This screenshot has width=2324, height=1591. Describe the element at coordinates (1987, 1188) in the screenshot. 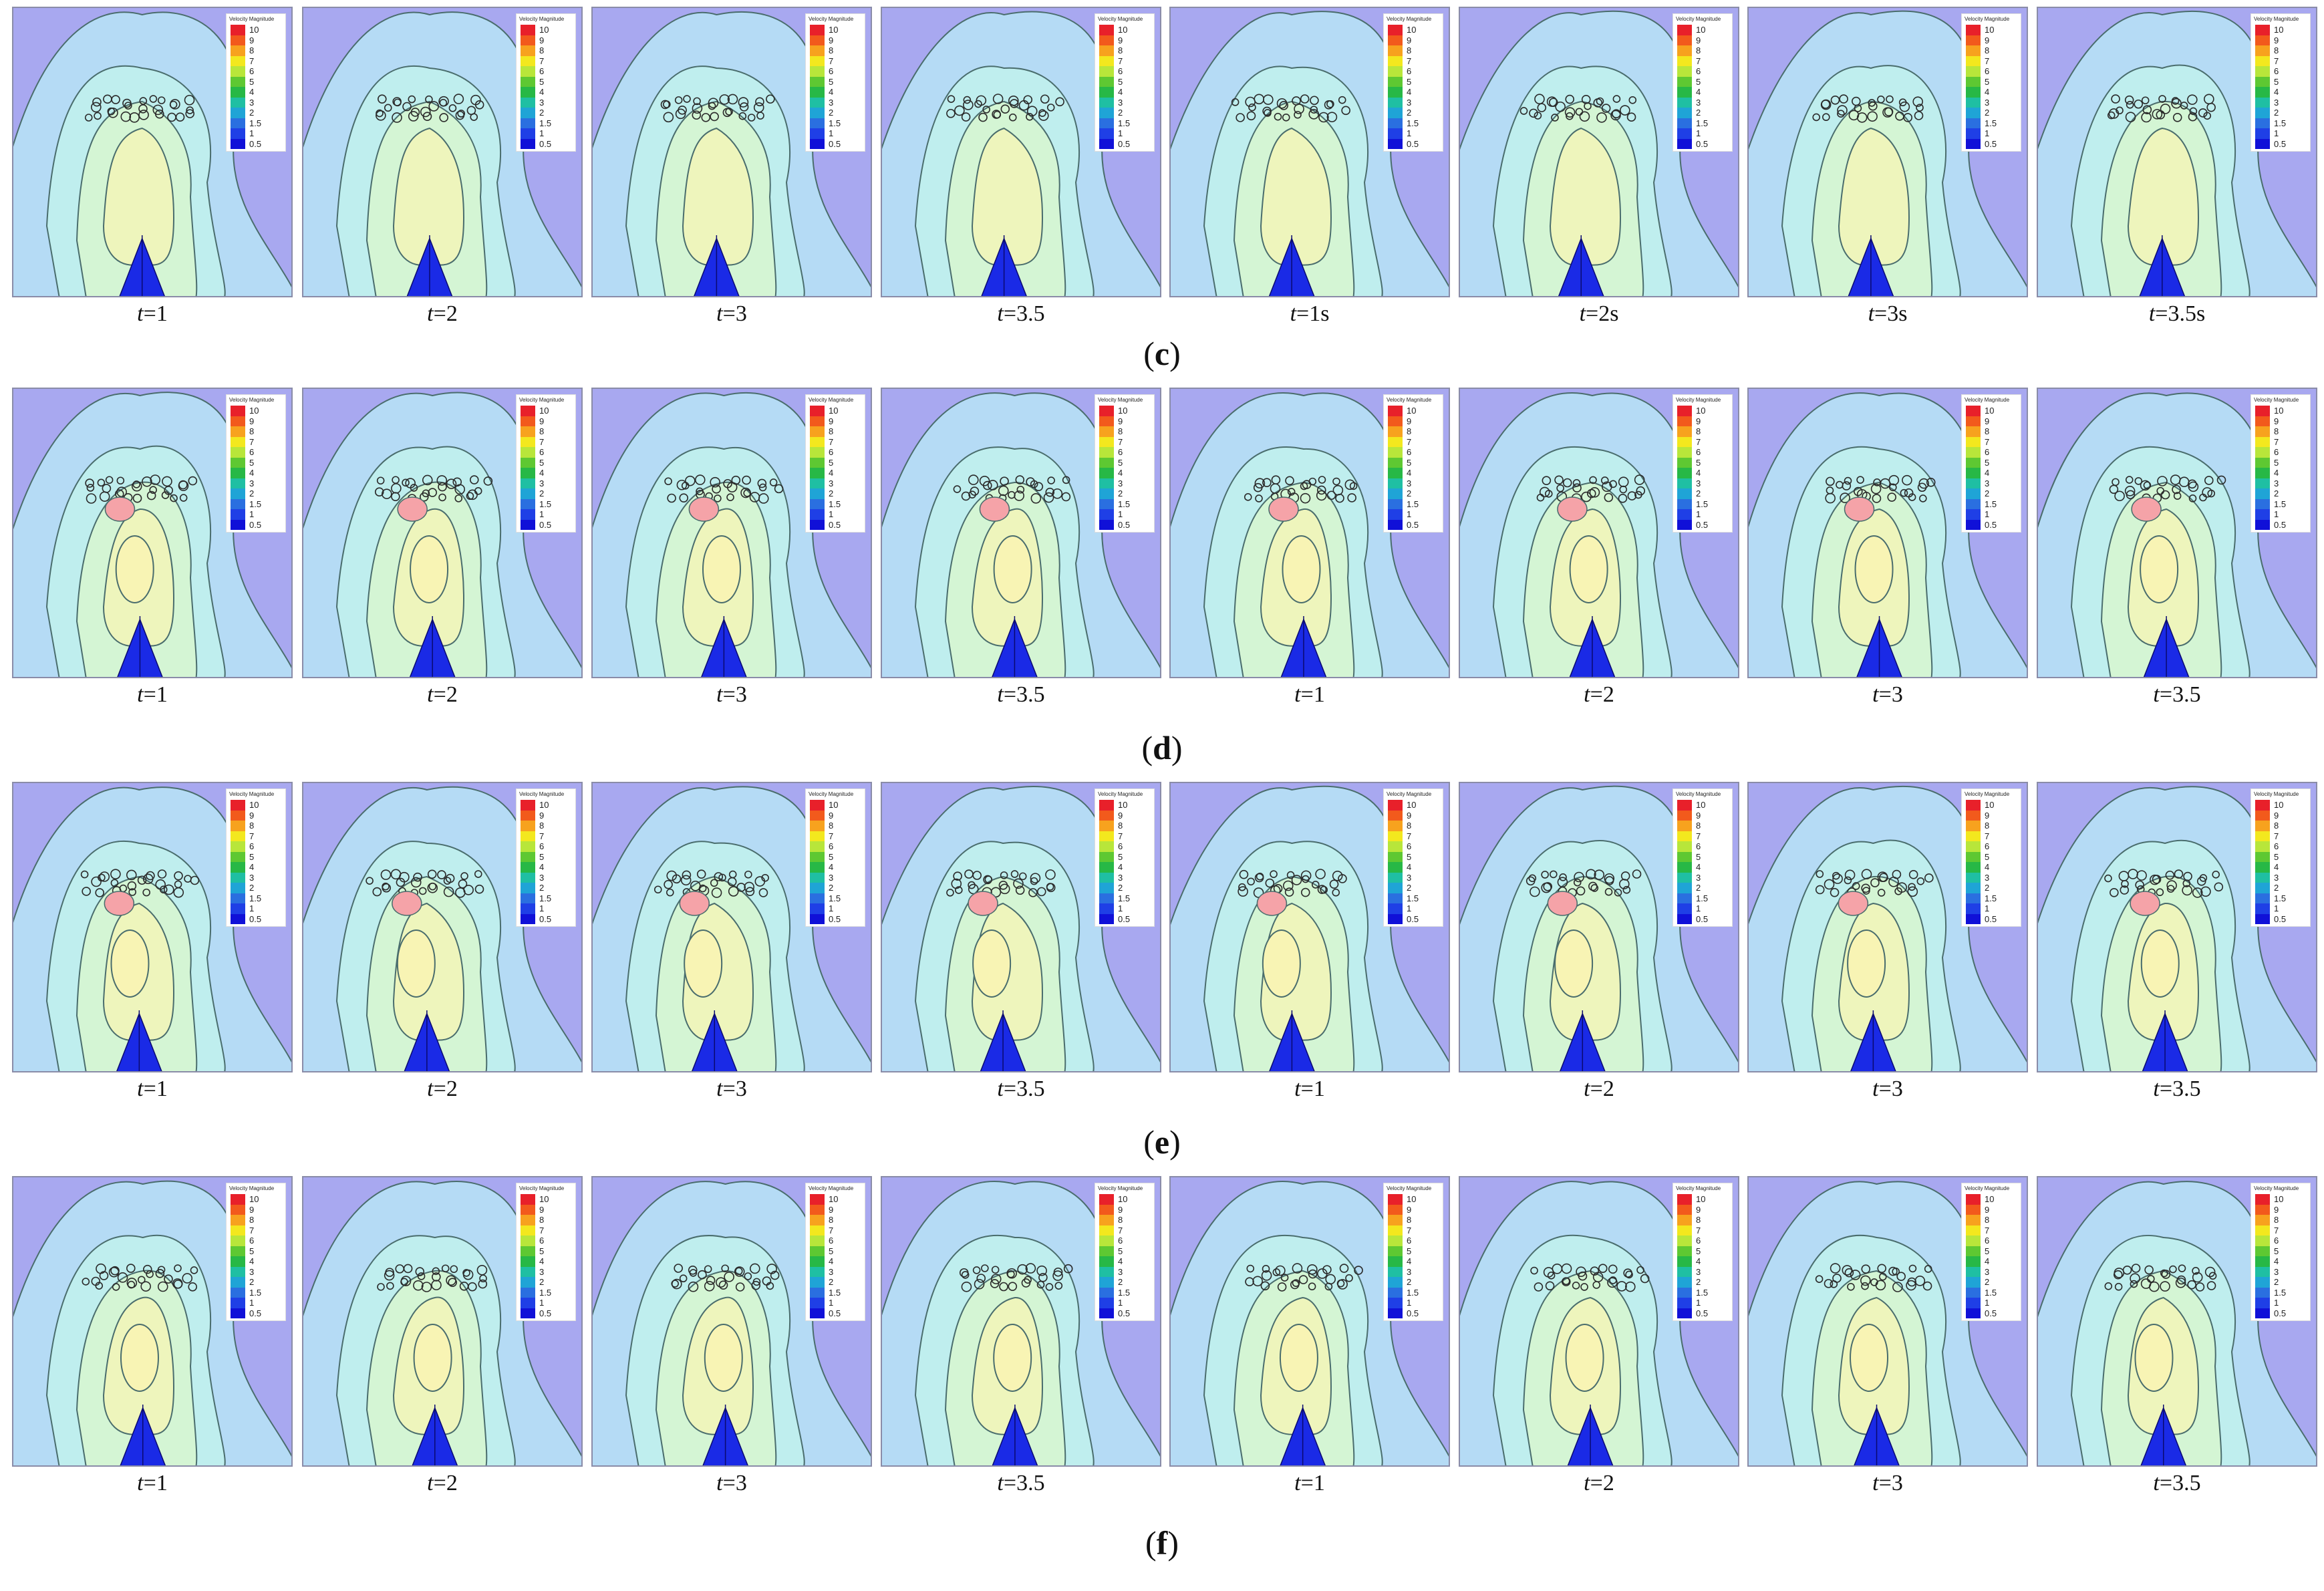

I see `colorbar-title: Velocity Magnitude` at that location.